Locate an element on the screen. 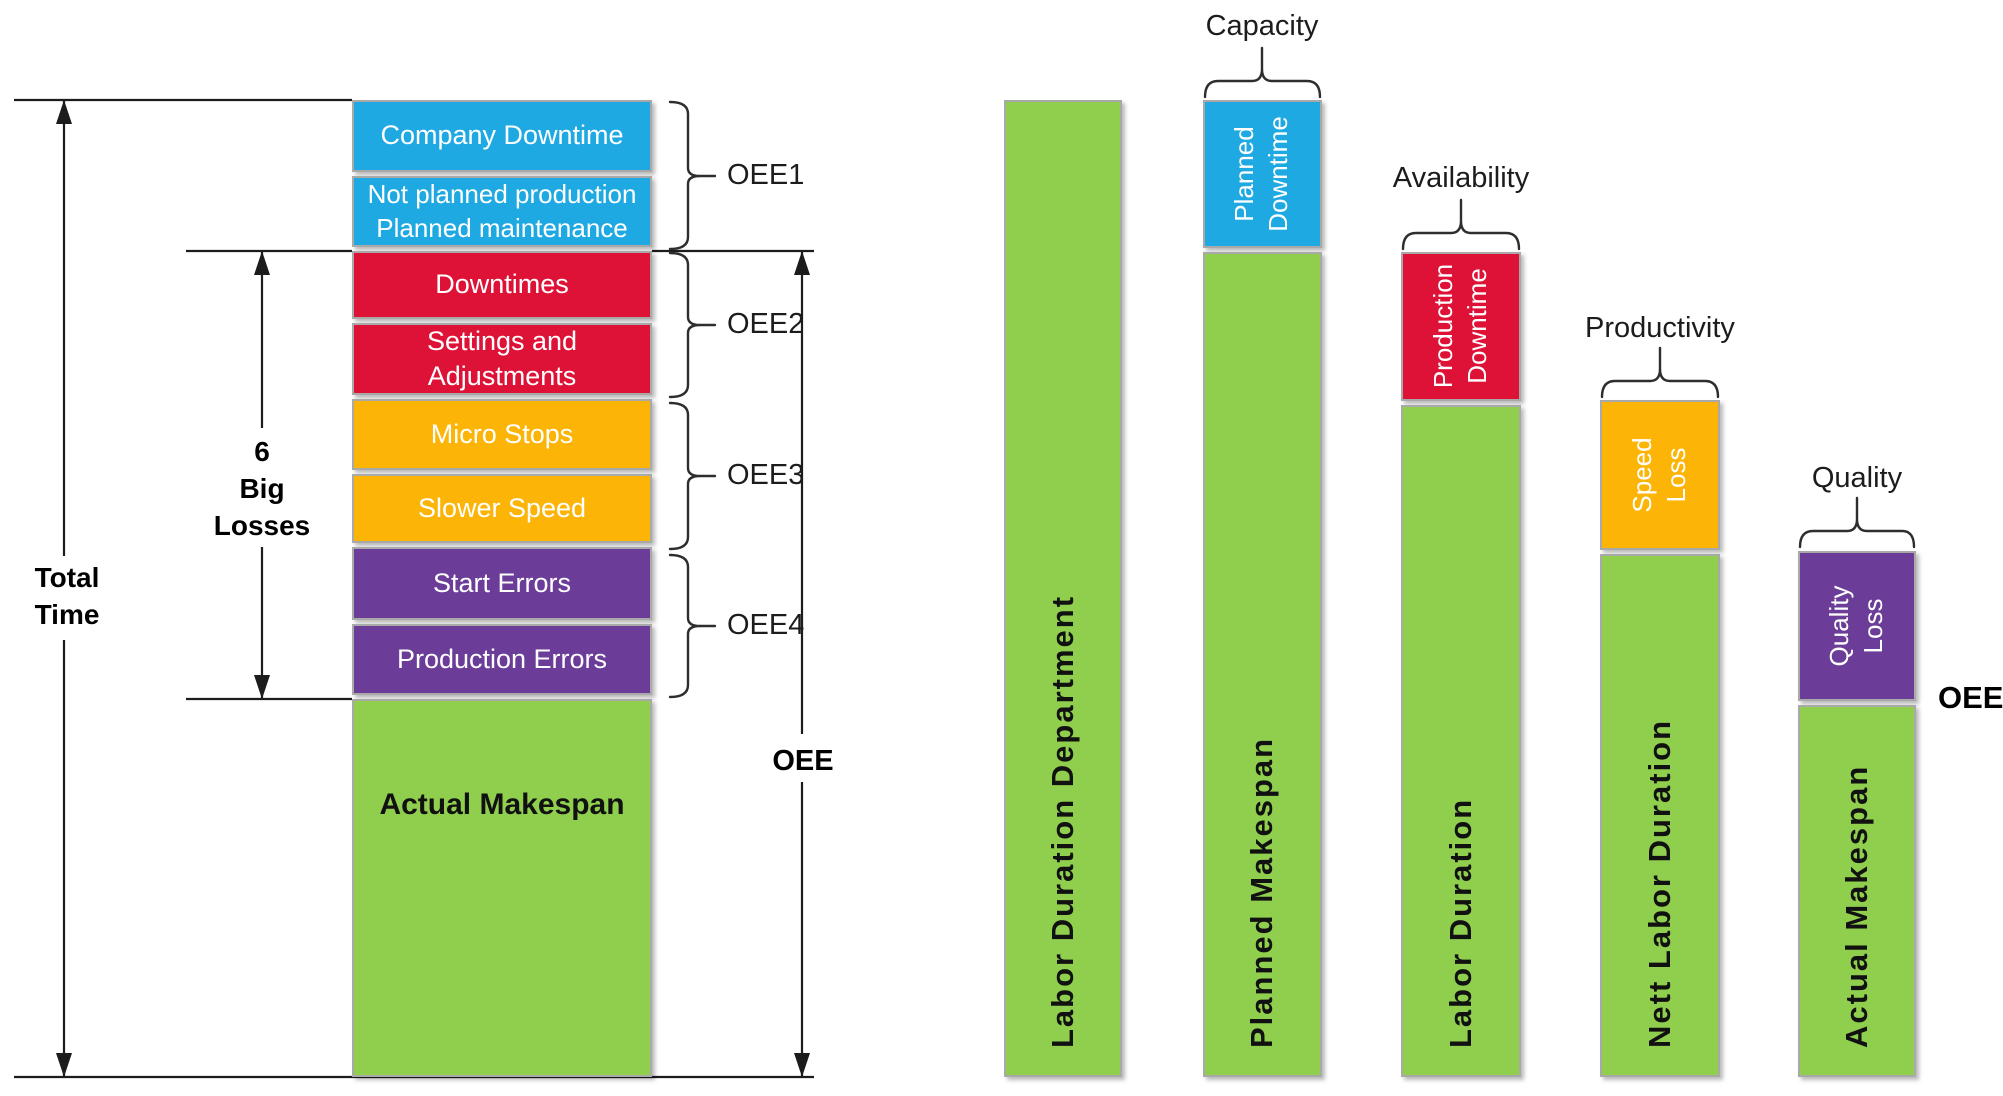 Image resolution: width=2003 pixels, height=1096 pixels. planned-downtime-label: Planned Downtime is located at coordinates (1261, 174).